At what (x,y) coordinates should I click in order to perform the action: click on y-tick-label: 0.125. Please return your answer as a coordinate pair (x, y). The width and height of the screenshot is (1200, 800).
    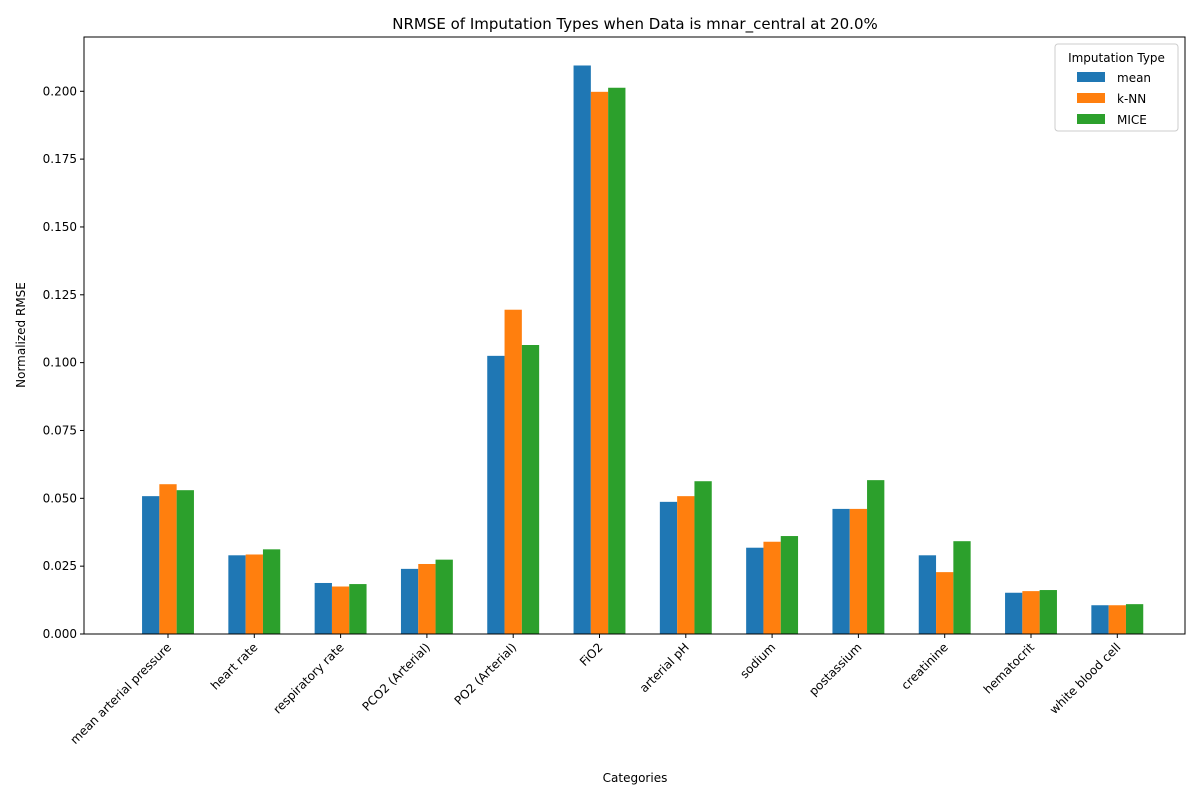
    Looking at the image, I should click on (60, 295).